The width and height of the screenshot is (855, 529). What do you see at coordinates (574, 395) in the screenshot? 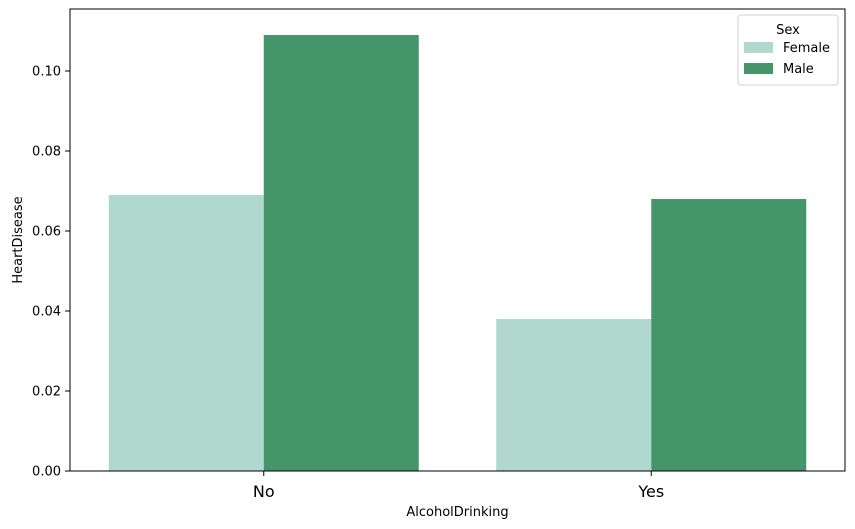
I see `bar-female-yes` at bounding box center [574, 395].